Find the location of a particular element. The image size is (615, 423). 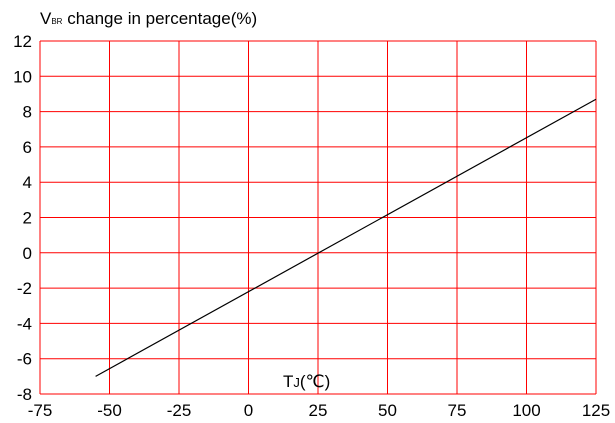

y-tick-labels: -8 -6 -4 -2 0 2 4 6 8 10 12 is located at coordinates (22, 218).